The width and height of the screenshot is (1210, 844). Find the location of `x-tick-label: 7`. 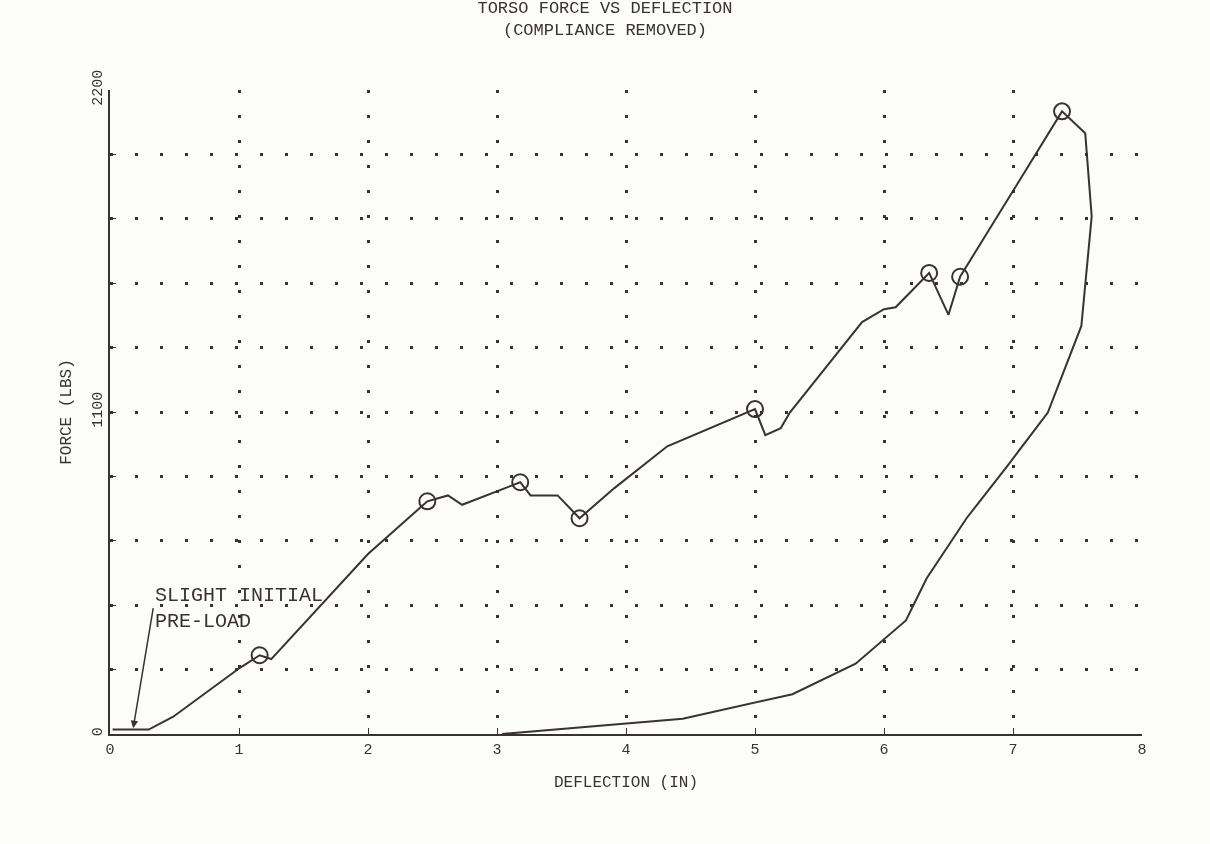

x-tick-label: 7 is located at coordinates (1013, 750).